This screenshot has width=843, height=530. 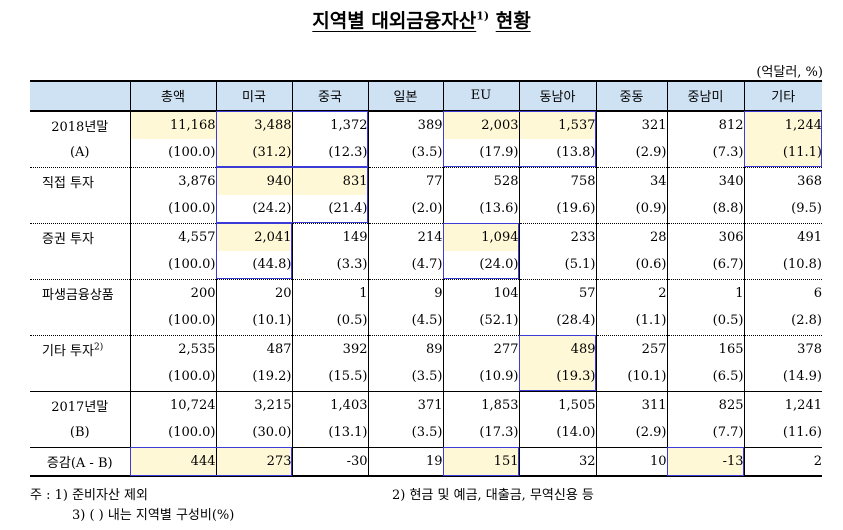 I want to click on table-cell: (10.8), so click(x=782, y=265).